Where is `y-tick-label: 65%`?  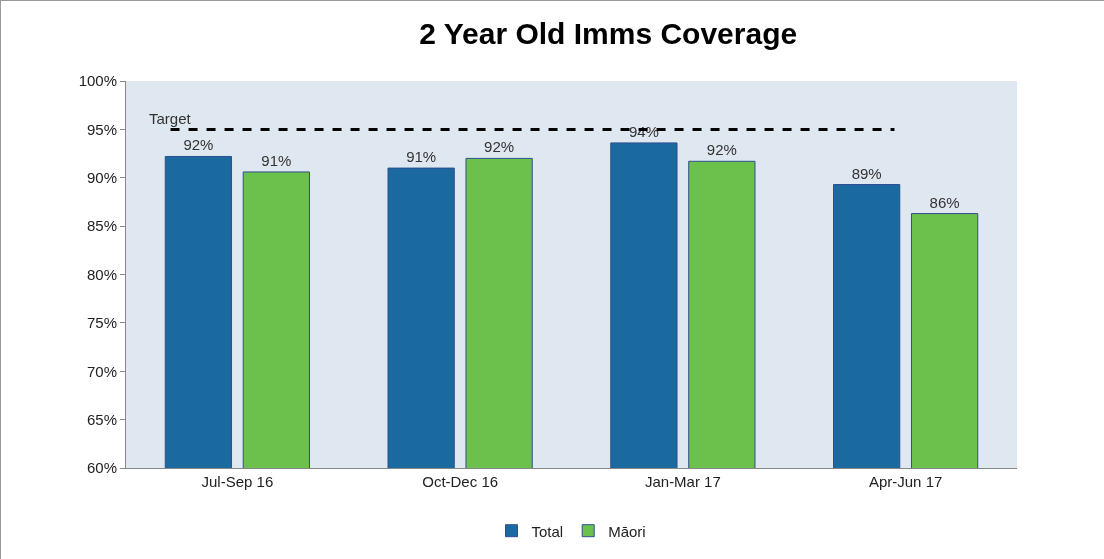
y-tick-label: 65% is located at coordinates (101, 419).